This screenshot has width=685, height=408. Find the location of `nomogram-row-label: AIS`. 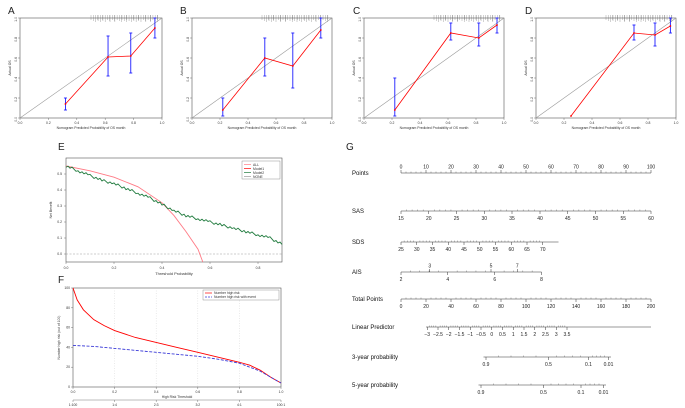

nomogram-row-label: AIS is located at coordinates (357, 273).